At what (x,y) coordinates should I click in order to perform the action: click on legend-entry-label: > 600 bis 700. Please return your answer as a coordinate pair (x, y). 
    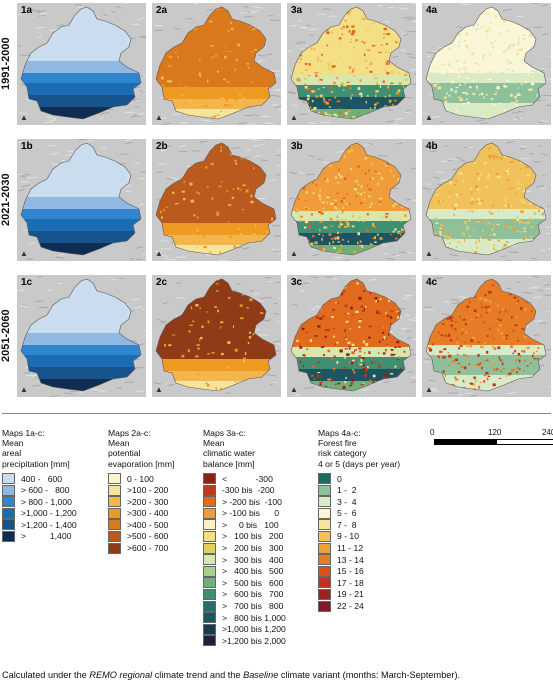
    Looking at the image, I should click on (253, 594).